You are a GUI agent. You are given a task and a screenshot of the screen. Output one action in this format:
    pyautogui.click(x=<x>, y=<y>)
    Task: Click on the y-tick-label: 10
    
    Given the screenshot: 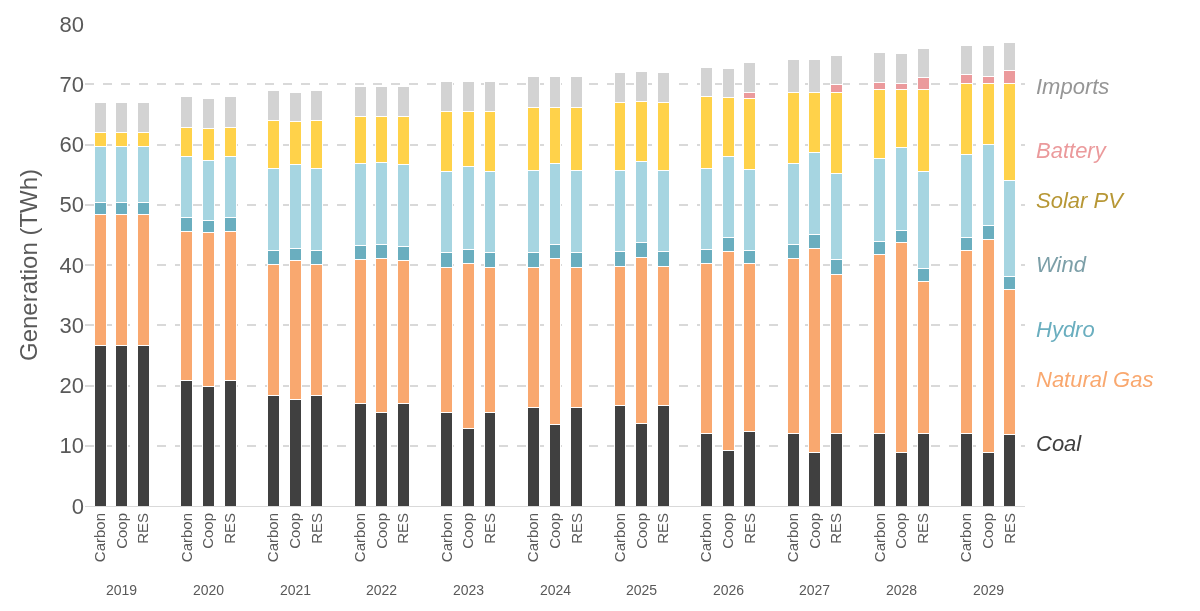 What is the action you would take?
    pyautogui.click(x=71, y=446)
    